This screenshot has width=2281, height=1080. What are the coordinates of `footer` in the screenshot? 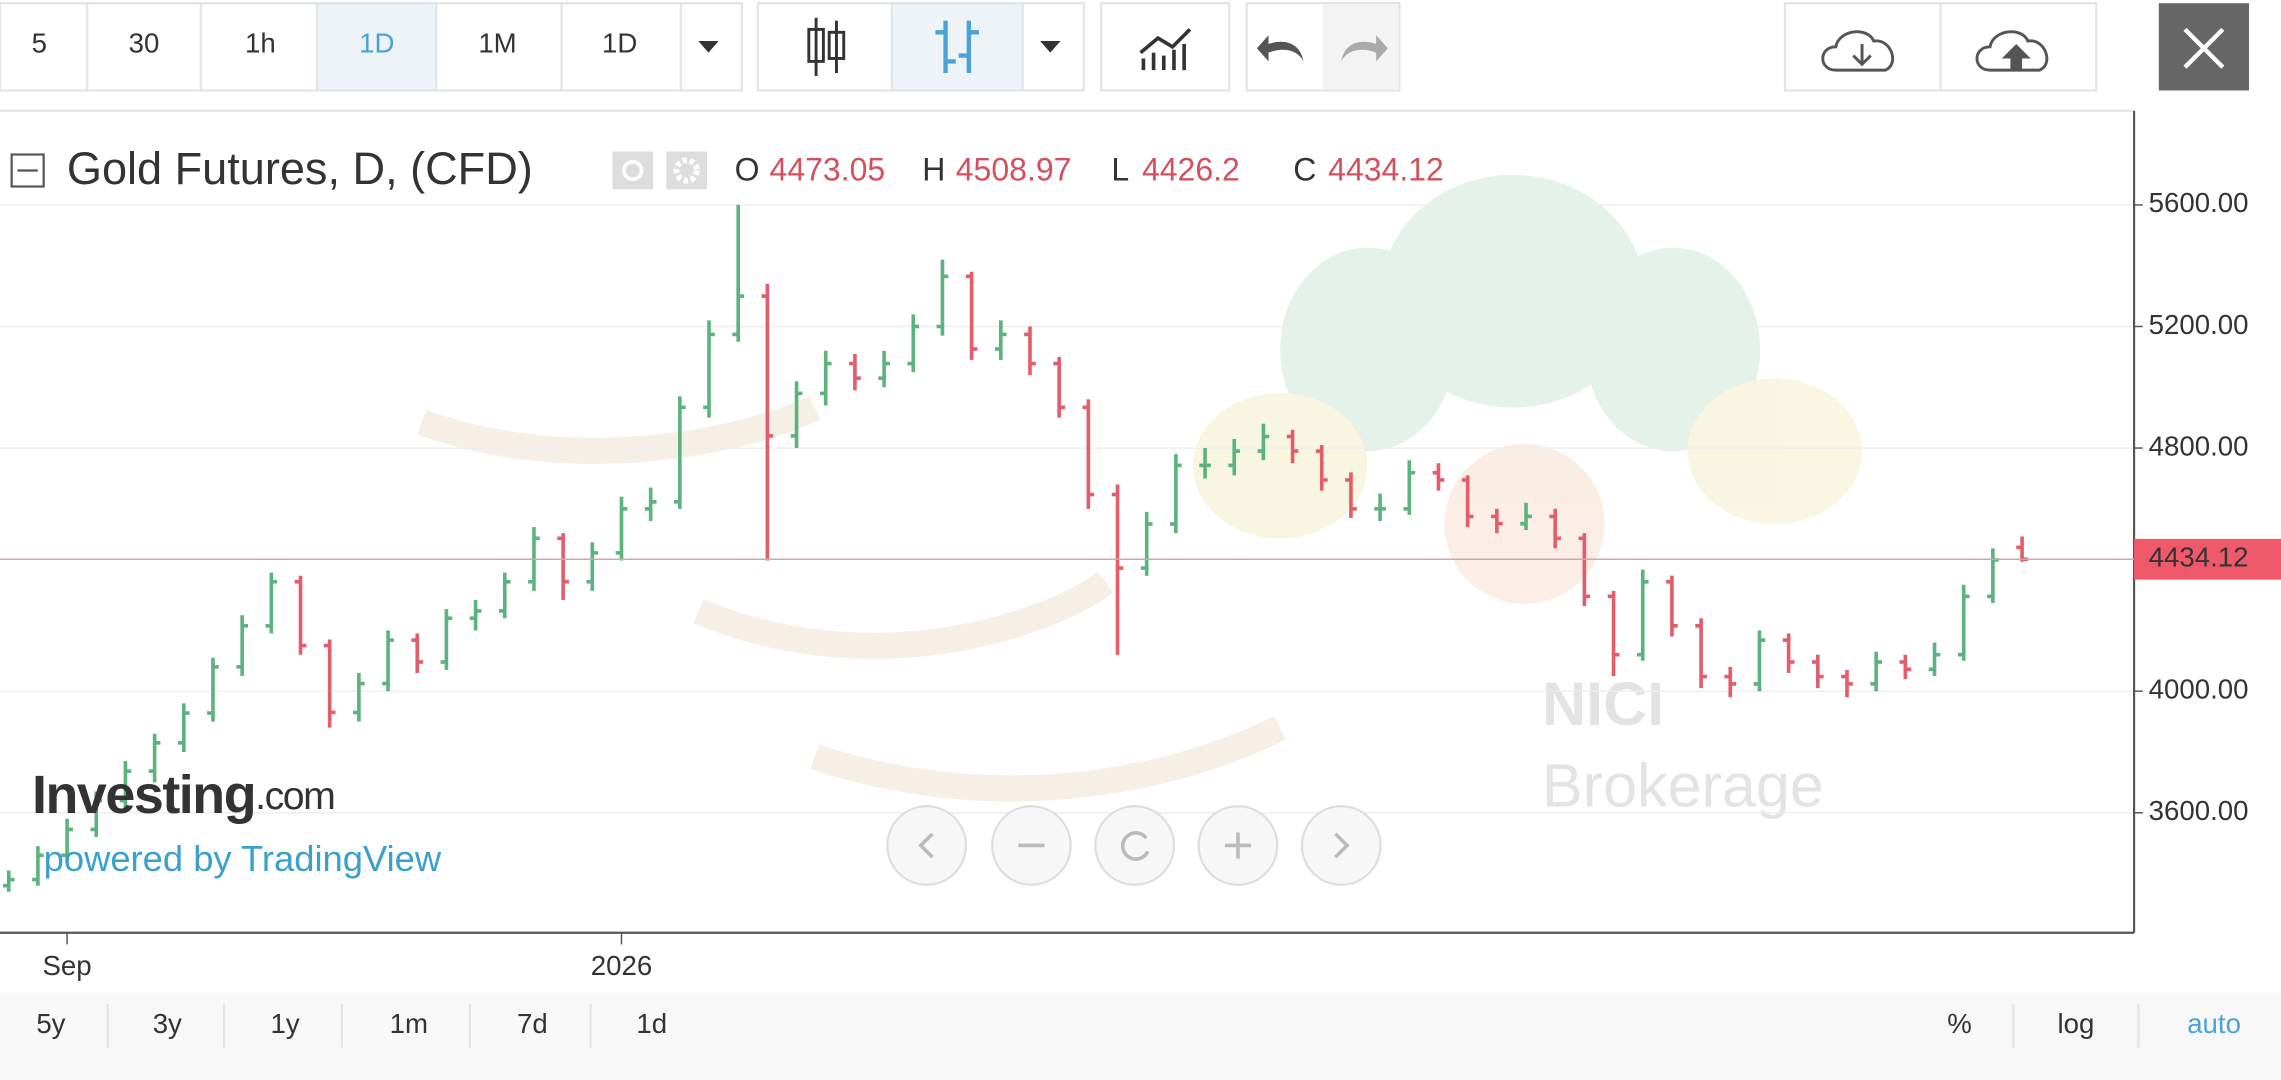 It's located at (1140, 1036).